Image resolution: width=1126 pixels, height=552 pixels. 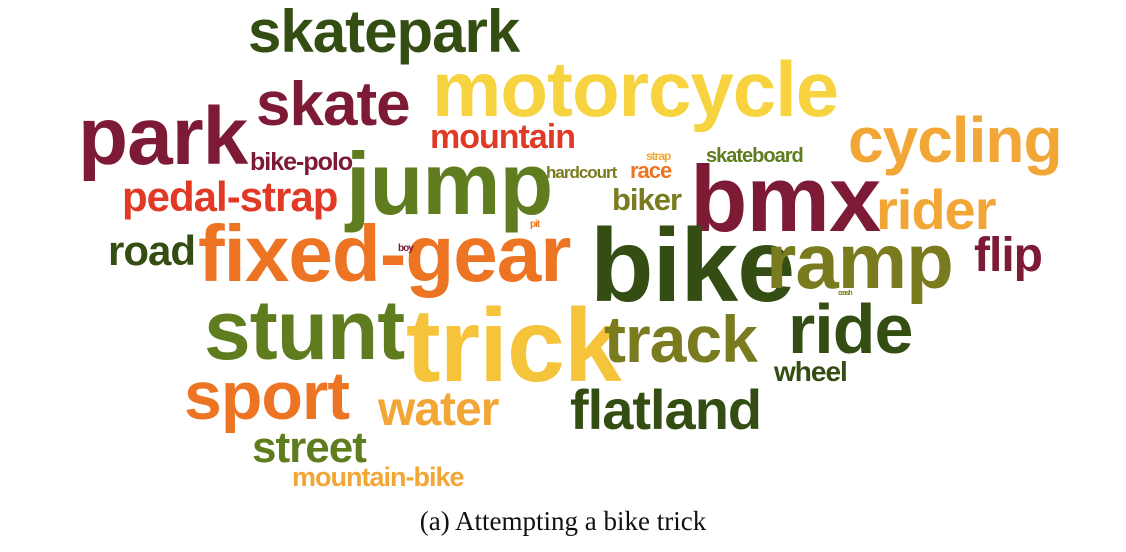 What do you see at coordinates (635, 89) in the screenshot?
I see `word-motorcycle: motorcycle` at bounding box center [635, 89].